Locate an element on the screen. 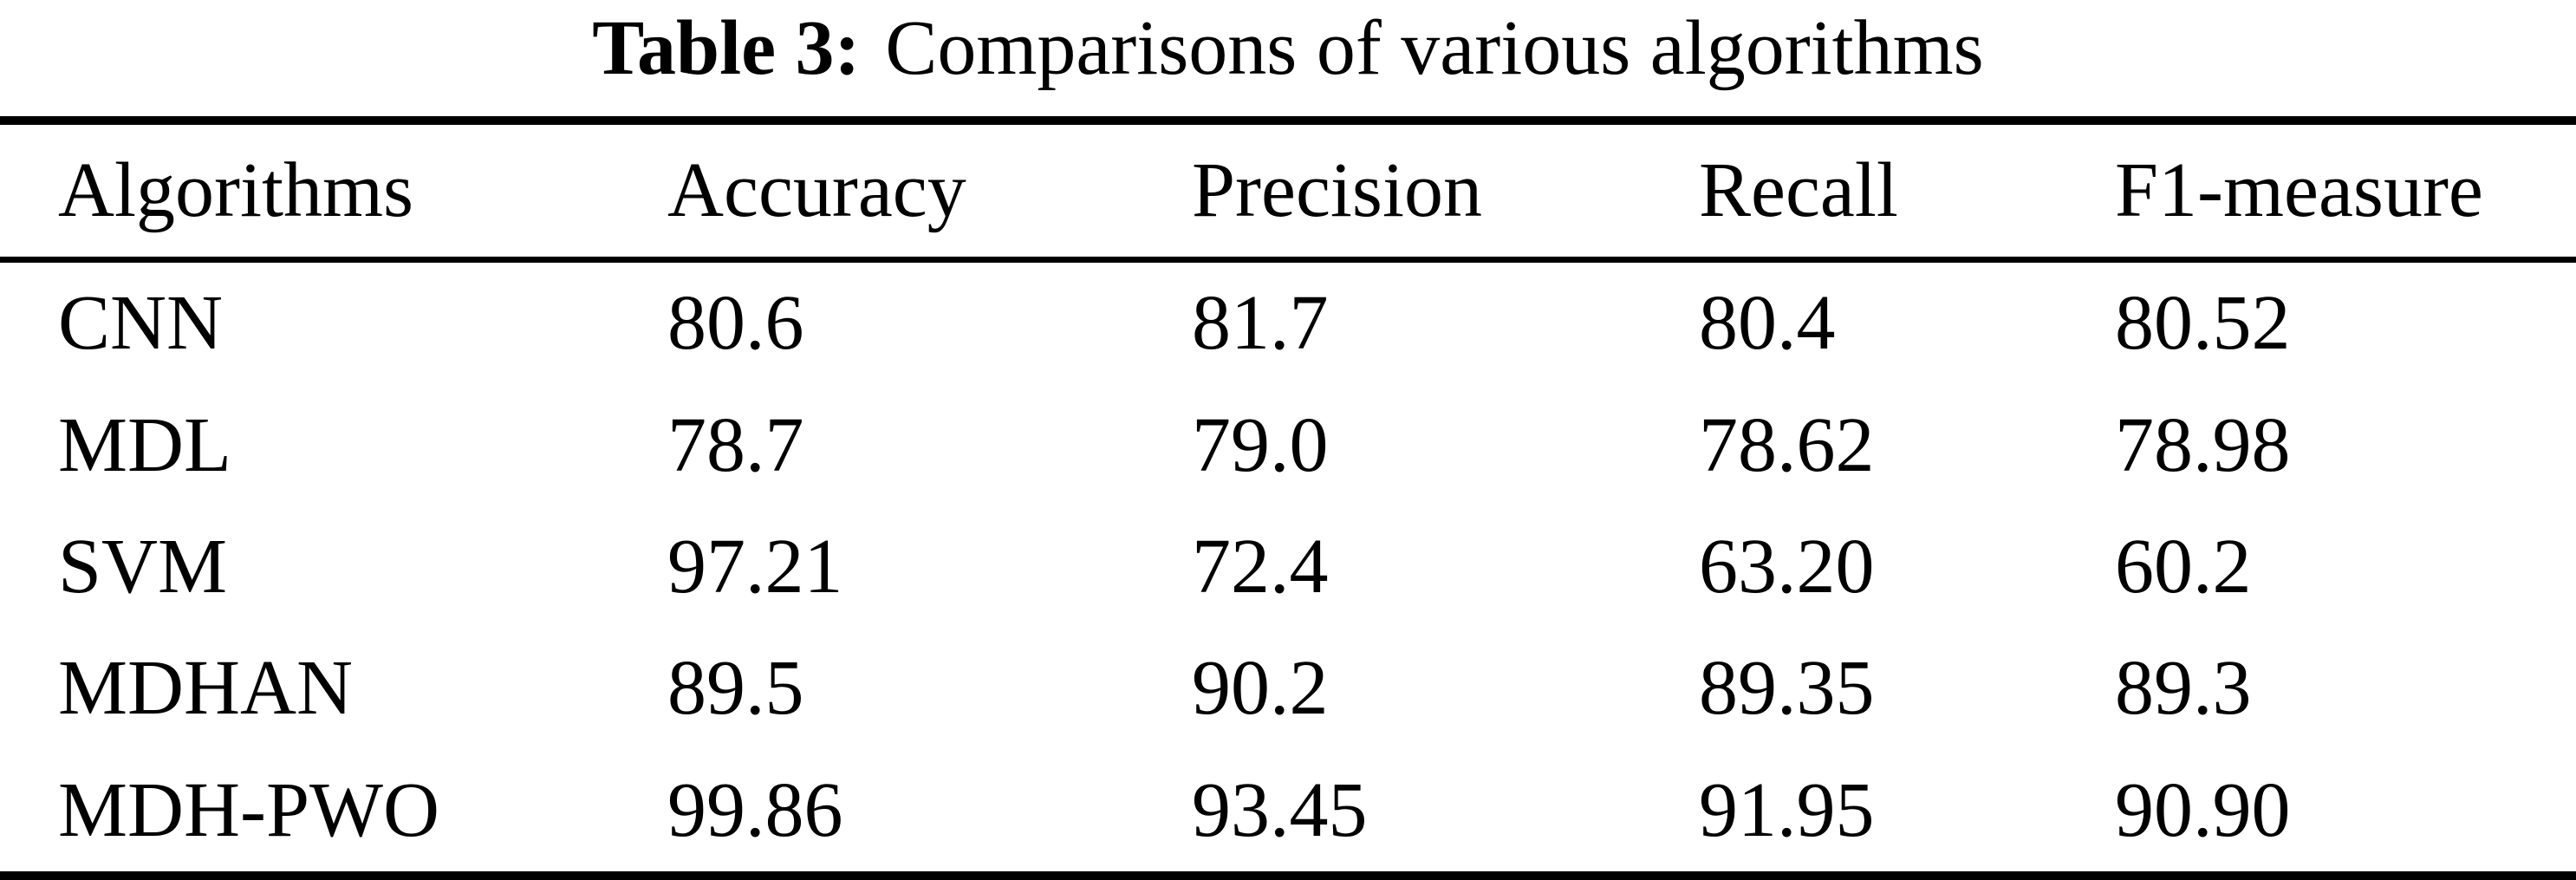 The image size is (2576, 880). column-header-recall: Recall is located at coordinates (1798, 190).